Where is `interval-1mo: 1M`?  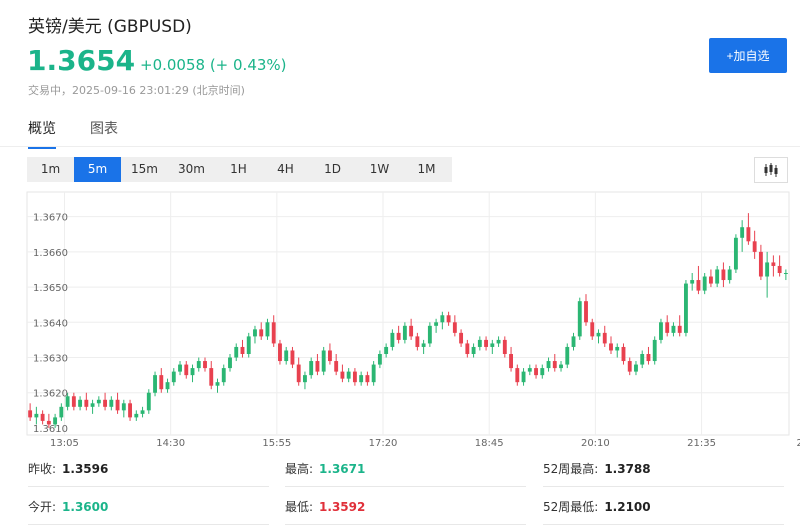 interval-1mo: 1M is located at coordinates (426, 169).